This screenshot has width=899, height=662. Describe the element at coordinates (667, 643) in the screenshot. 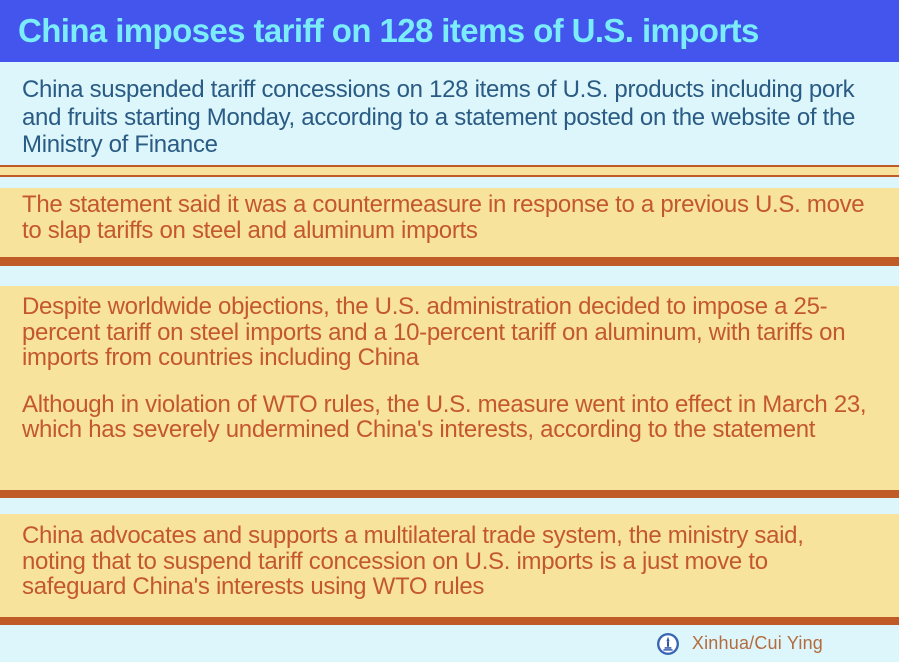

I see `xinhua-logo-icon` at that location.